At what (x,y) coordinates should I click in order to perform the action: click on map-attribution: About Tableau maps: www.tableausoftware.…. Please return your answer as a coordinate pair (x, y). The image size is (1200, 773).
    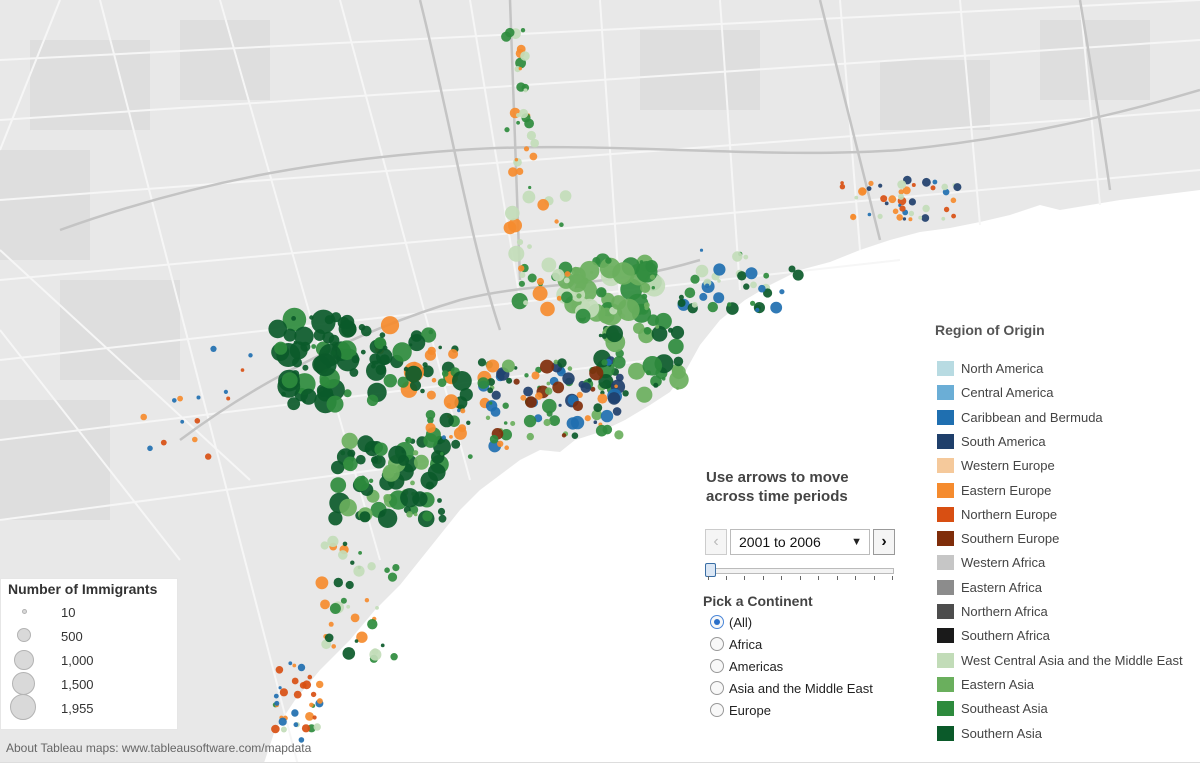
    Looking at the image, I should click on (159, 748).